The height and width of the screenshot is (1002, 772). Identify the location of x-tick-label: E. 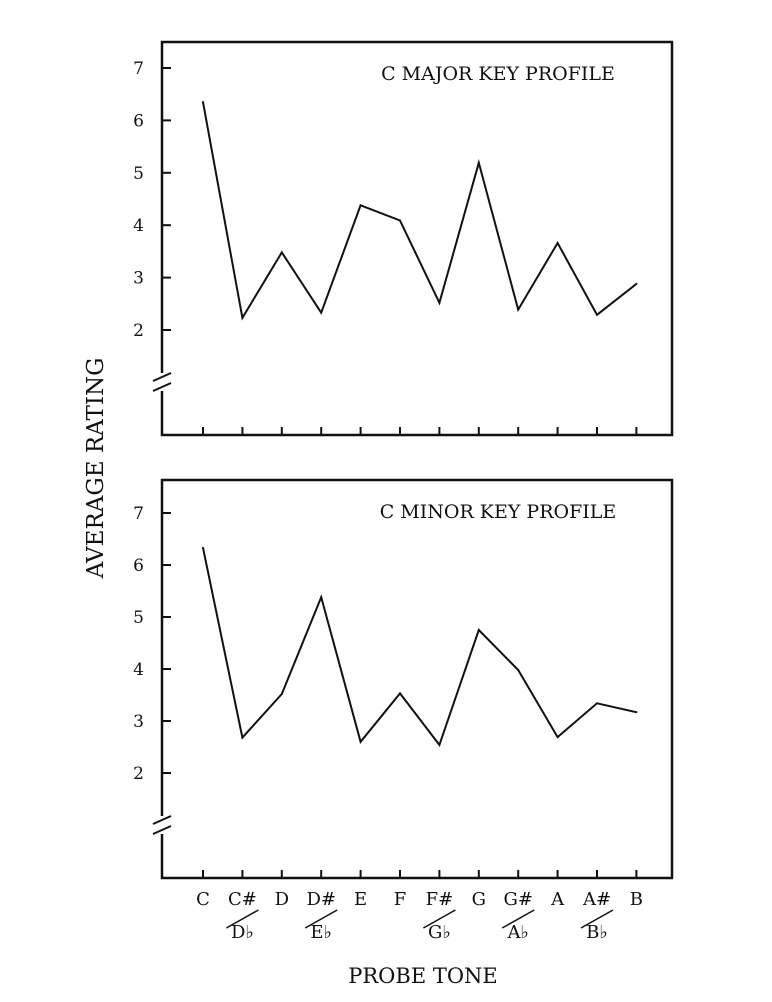
(360, 899).